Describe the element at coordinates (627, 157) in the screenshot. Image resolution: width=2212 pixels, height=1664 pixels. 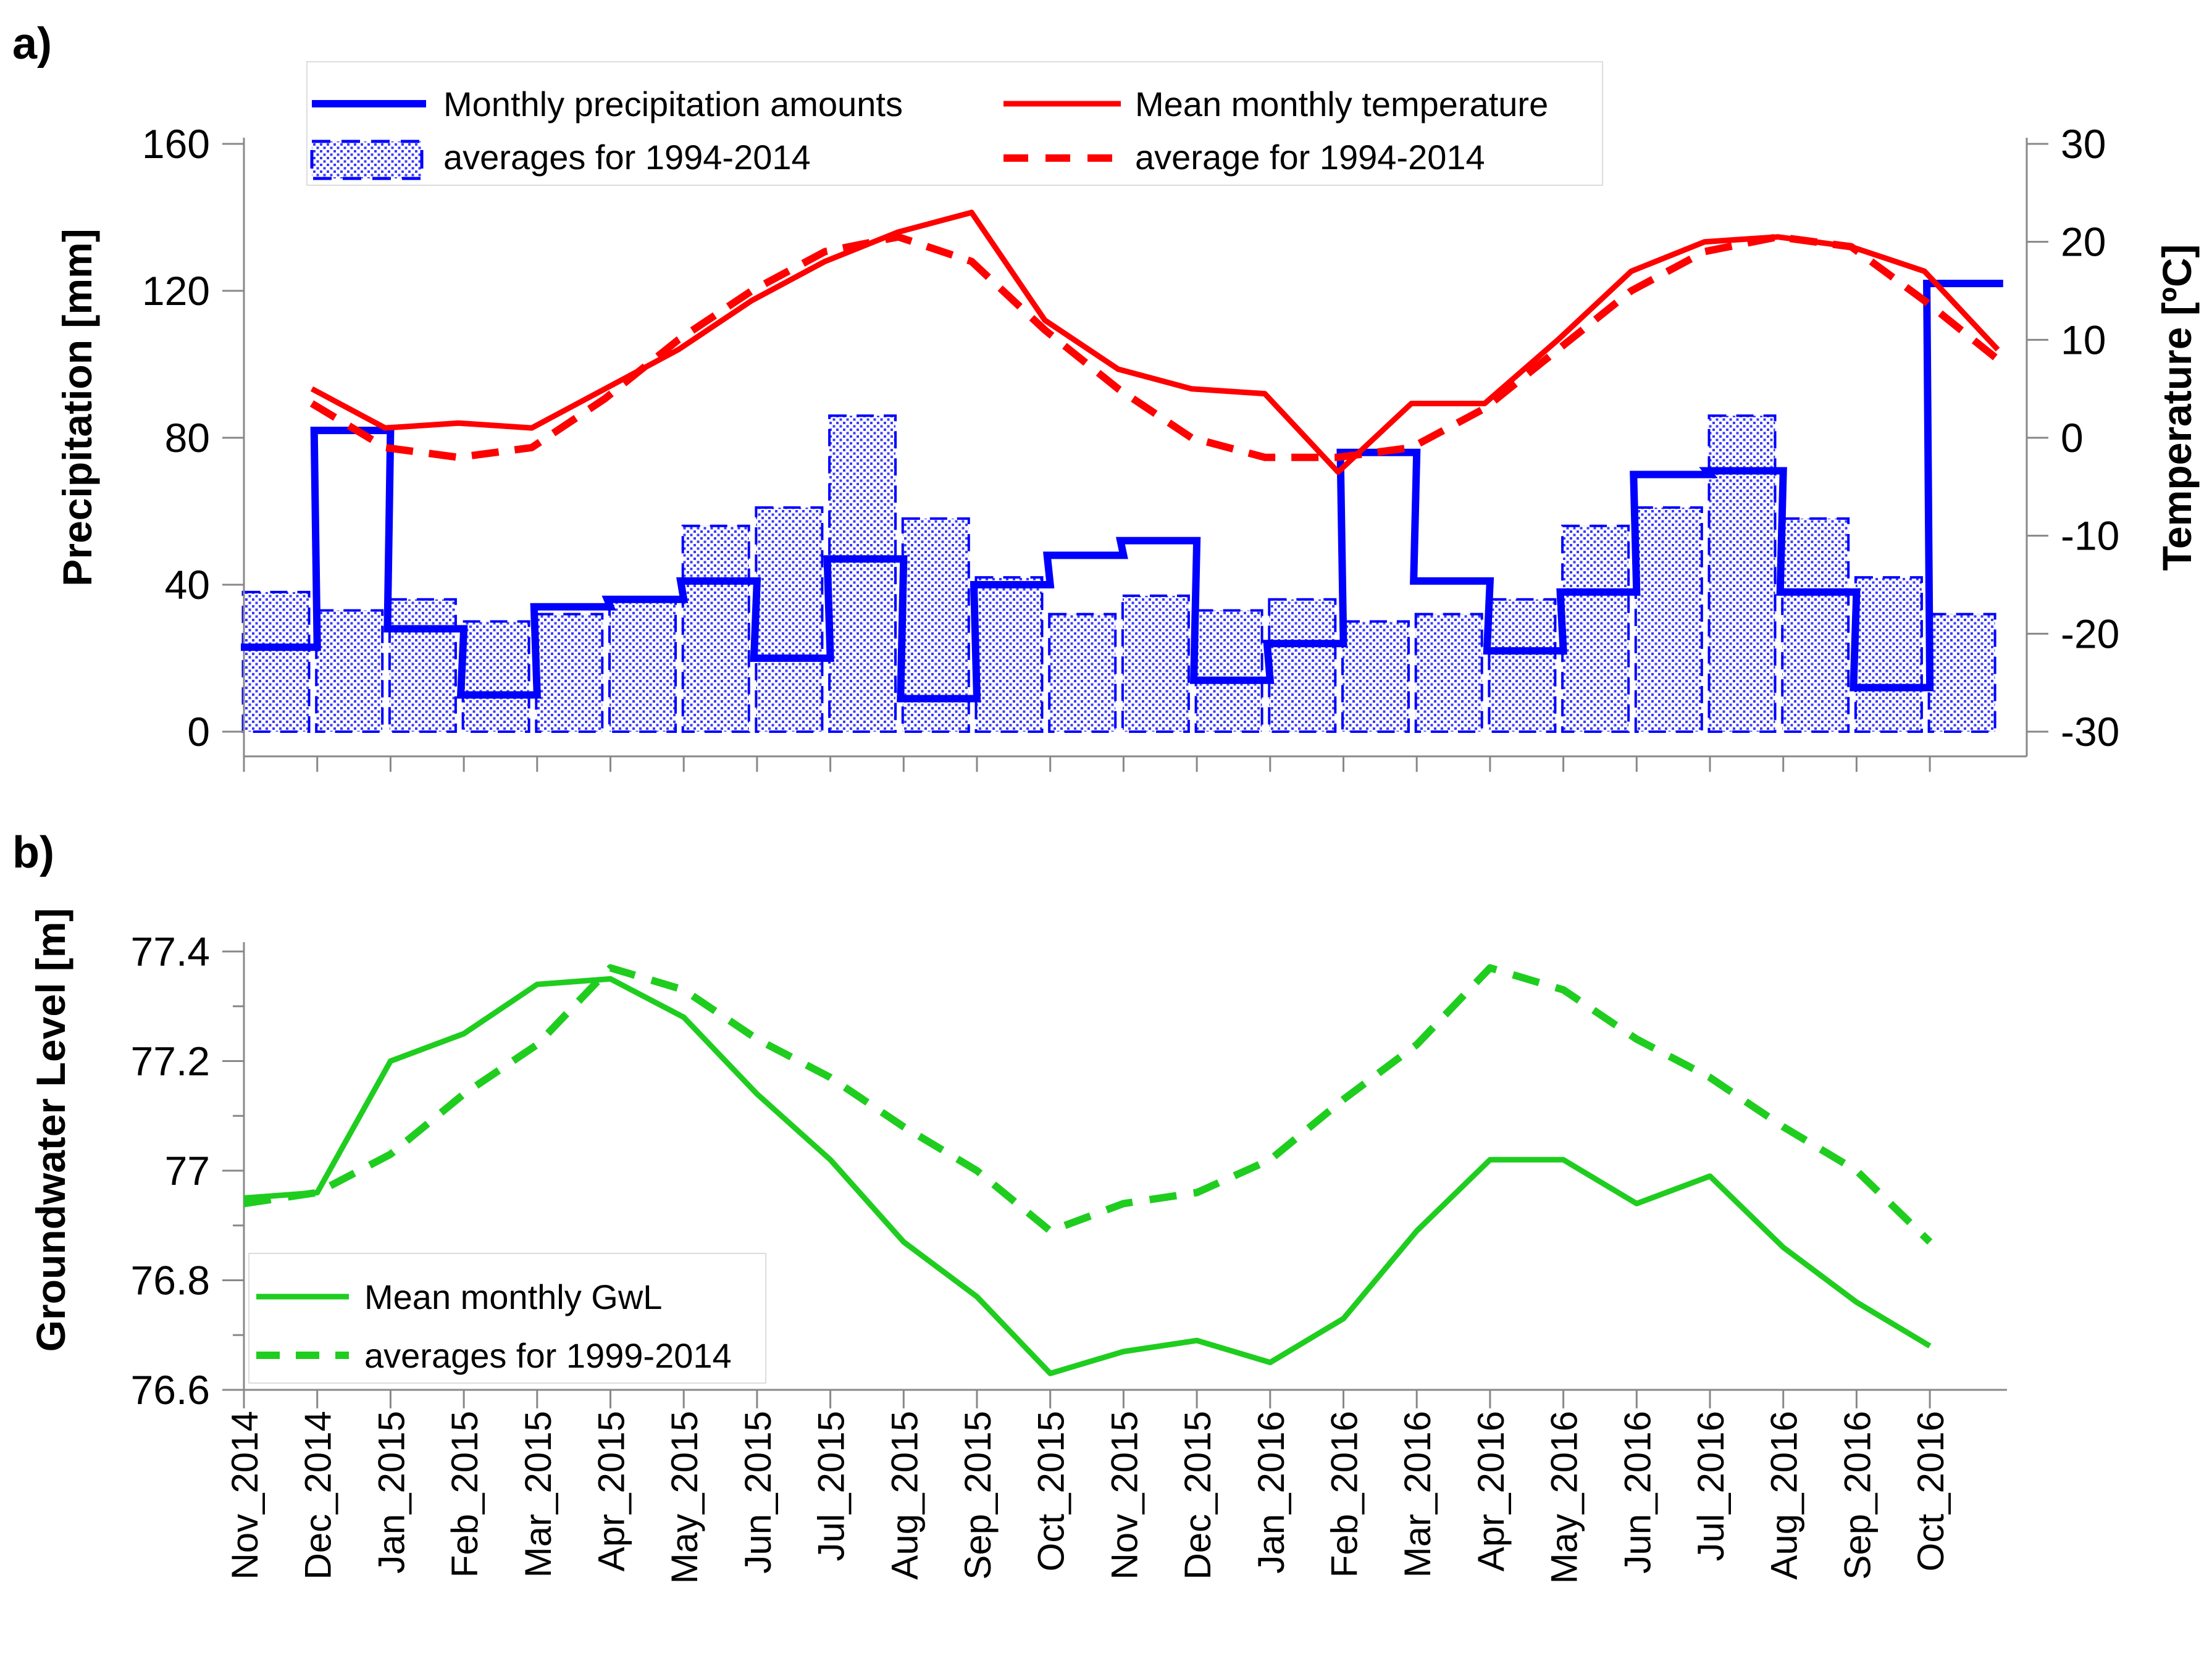
I see `legend-precip-avg-label: averages for 1994-2014` at that location.